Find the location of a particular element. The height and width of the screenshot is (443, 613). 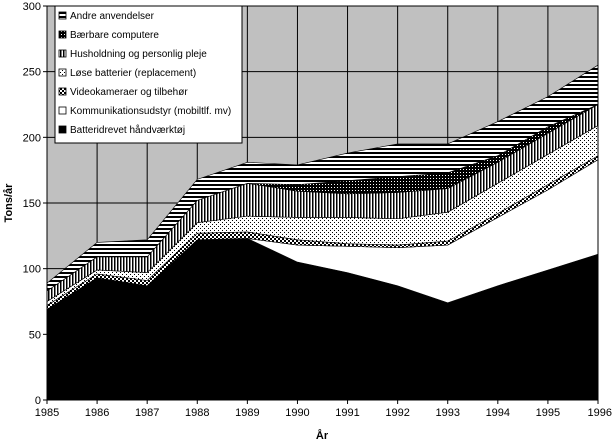

x-axis-title: År is located at coordinates (322, 435).